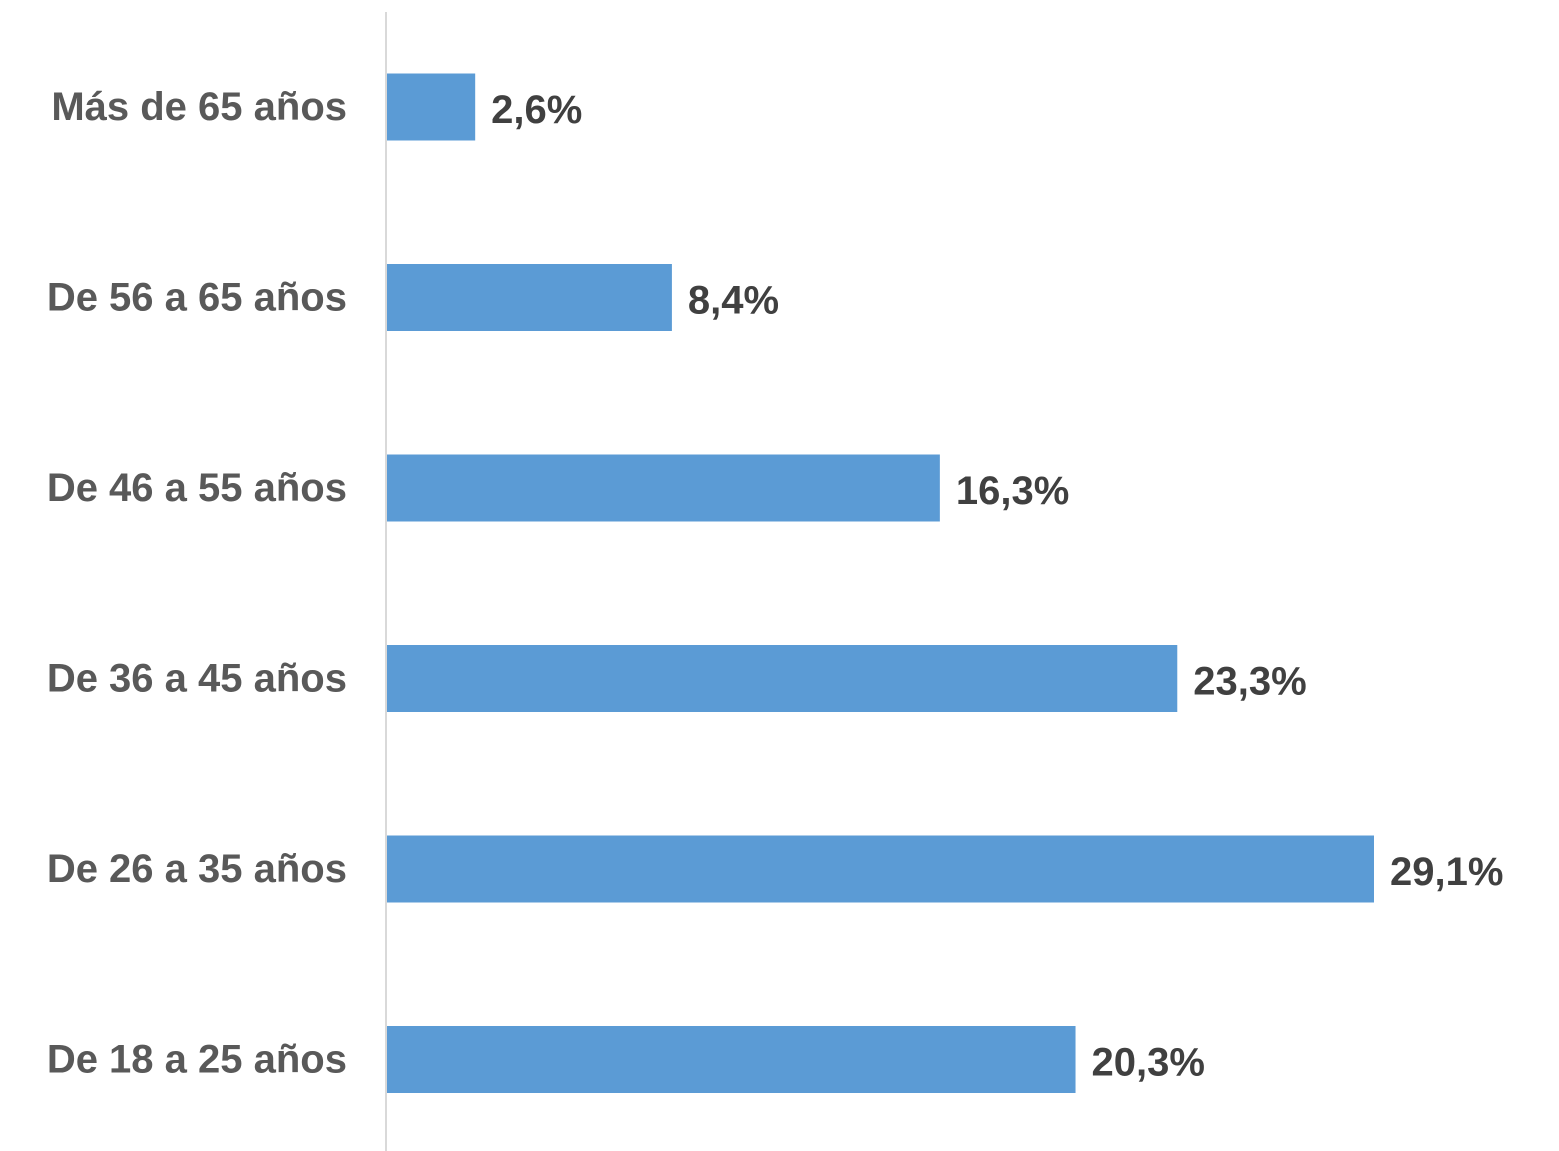 Image resolution: width=1559 pixels, height=1151 pixels. What do you see at coordinates (197, 869) in the screenshot?
I see `category-label: De 26 a 35 años` at bounding box center [197, 869].